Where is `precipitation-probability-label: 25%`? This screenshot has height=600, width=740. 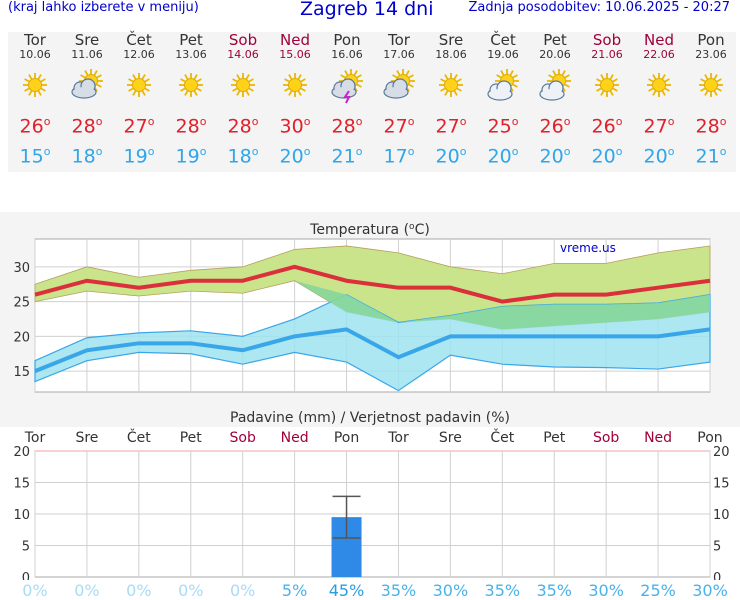 precipitation-probability-label: 25% is located at coordinates (658, 590).